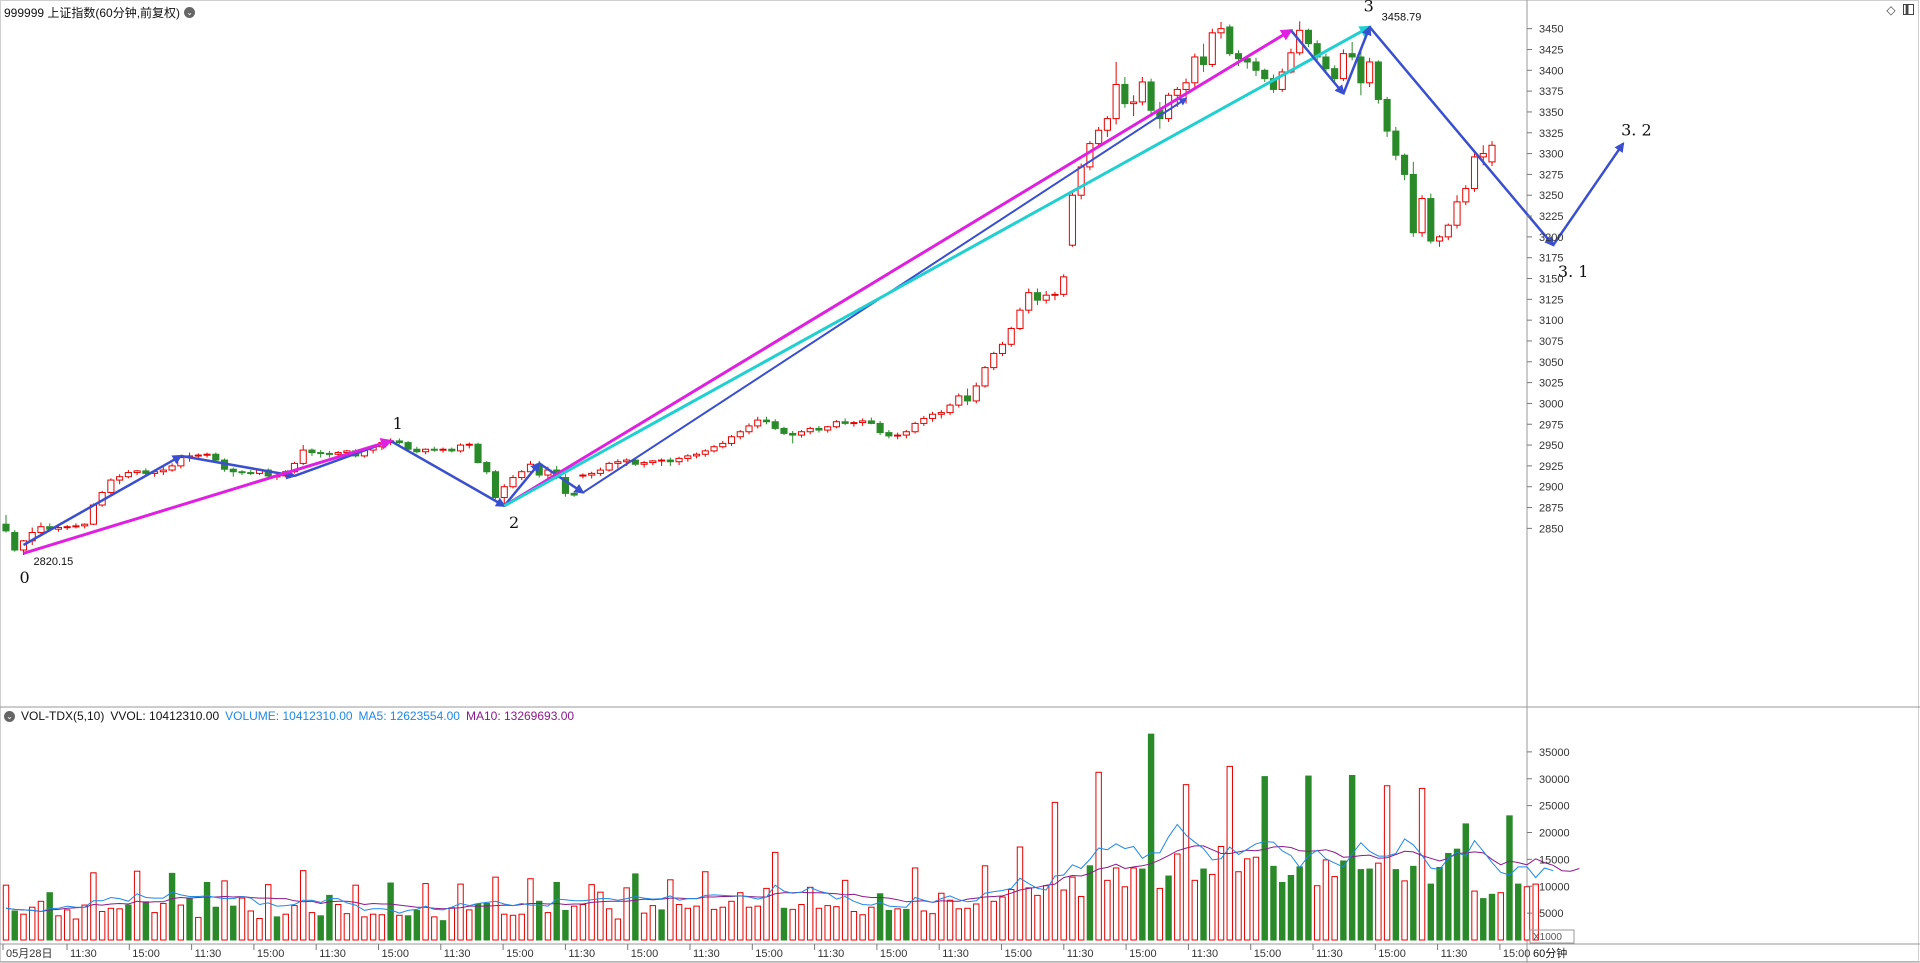  Describe the element at coordinates (894, 954) in the screenshot. I see `time-tick-label: 15:00` at that location.